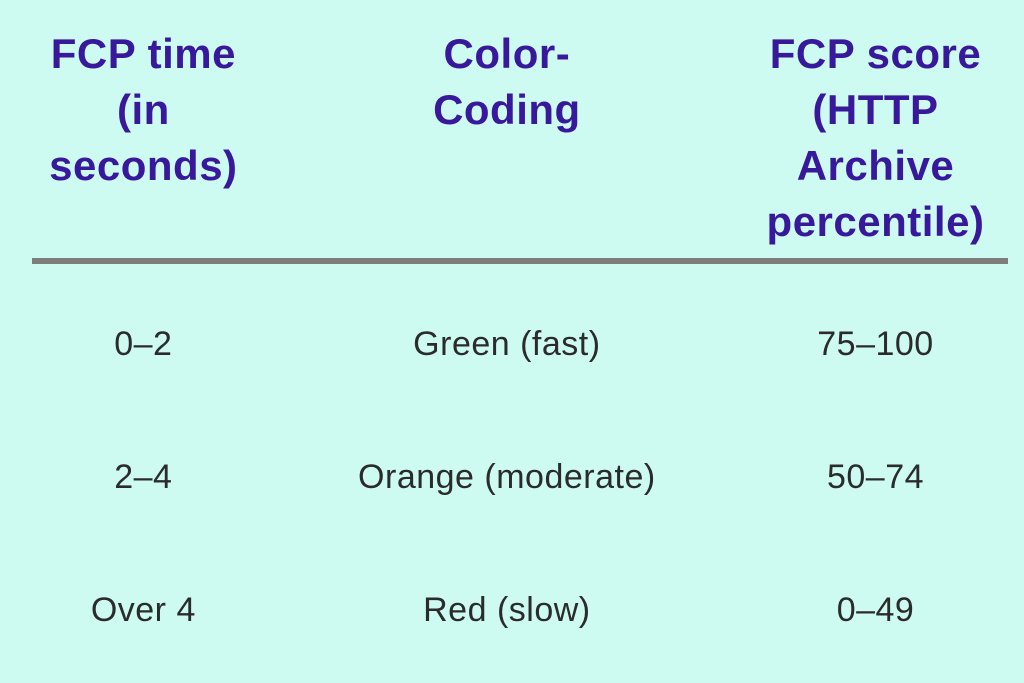  Describe the element at coordinates (143, 344) in the screenshot. I see `cell-fcp-time: 0–2` at that location.